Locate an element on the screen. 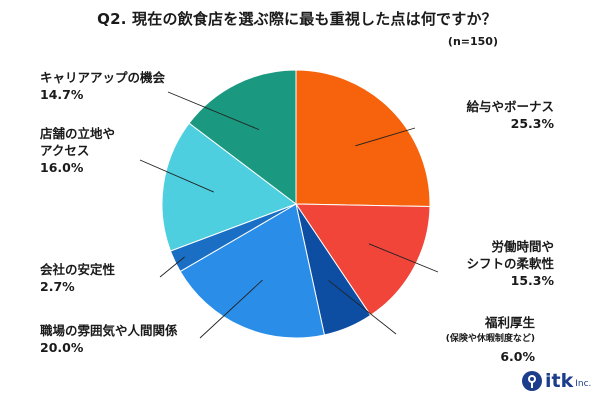  pie-slice-location is located at coordinates (229, 187).